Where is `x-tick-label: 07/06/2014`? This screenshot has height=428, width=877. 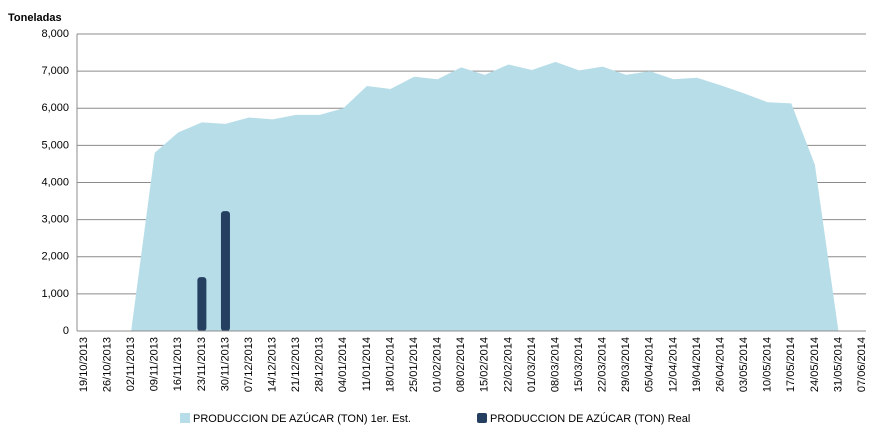
x-tick-label: 07/06/2014 is located at coordinates (862, 364).